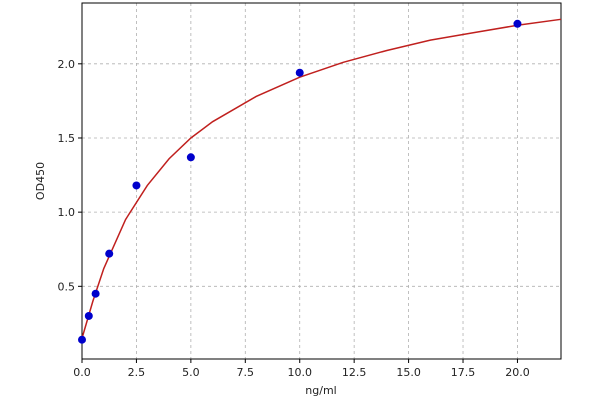 The width and height of the screenshot is (600, 400). Describe the element at coordinates (408, 372) in the screenshot. I see `x-tick-label: 15.0` at that location.